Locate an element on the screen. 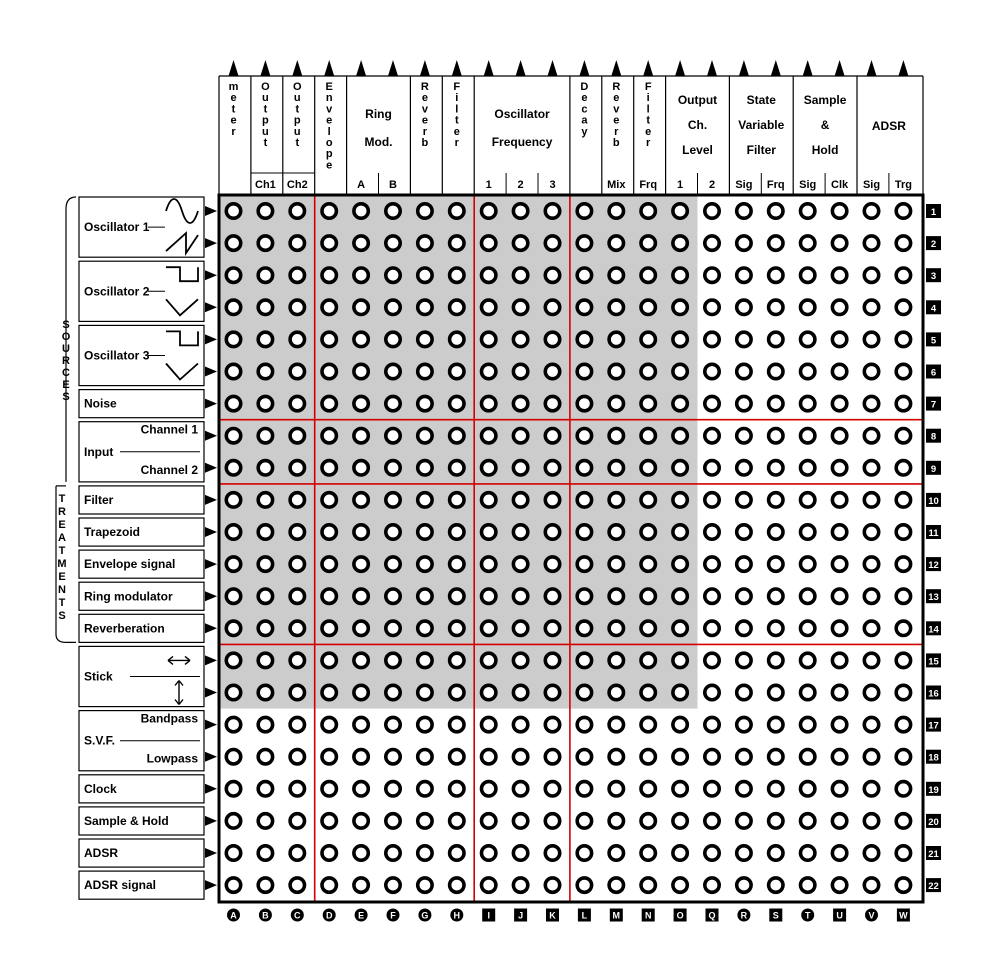  jack-A20 is located at coordinates (233, 820).